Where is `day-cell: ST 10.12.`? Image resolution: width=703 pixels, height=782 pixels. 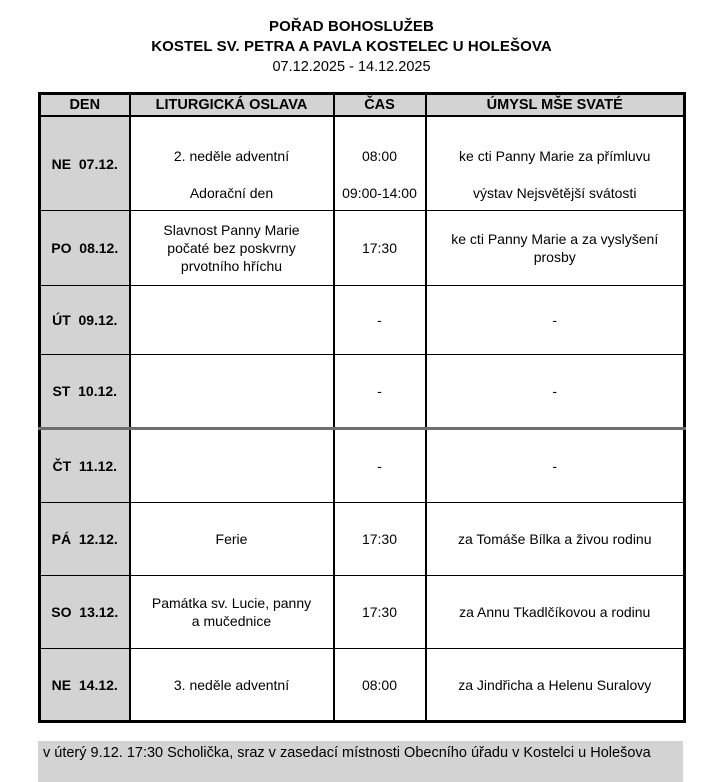
day-cell: ST 10.12. is located at coordinates (84, 392).